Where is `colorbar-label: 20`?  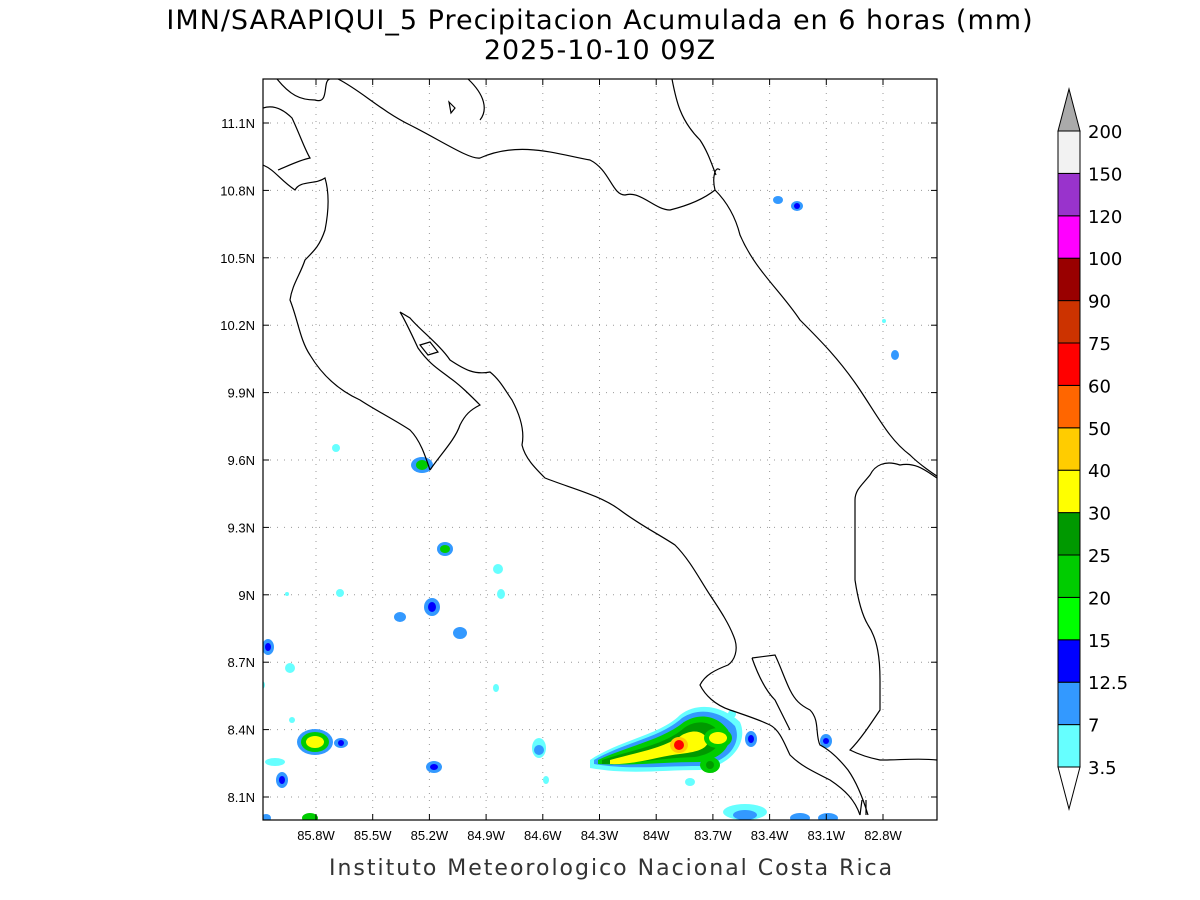
colorbar-label: 20 is located at coordinates (1099, 598).